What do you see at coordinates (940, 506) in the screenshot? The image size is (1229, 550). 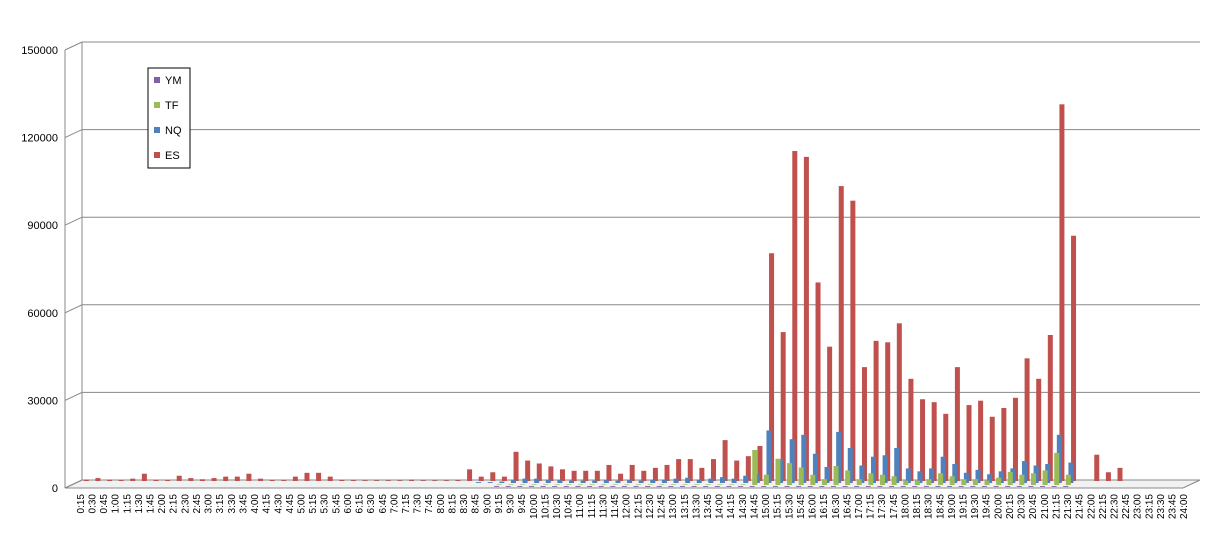 I see `x-tick-label: 18:45` at bounding box center [940, 506].